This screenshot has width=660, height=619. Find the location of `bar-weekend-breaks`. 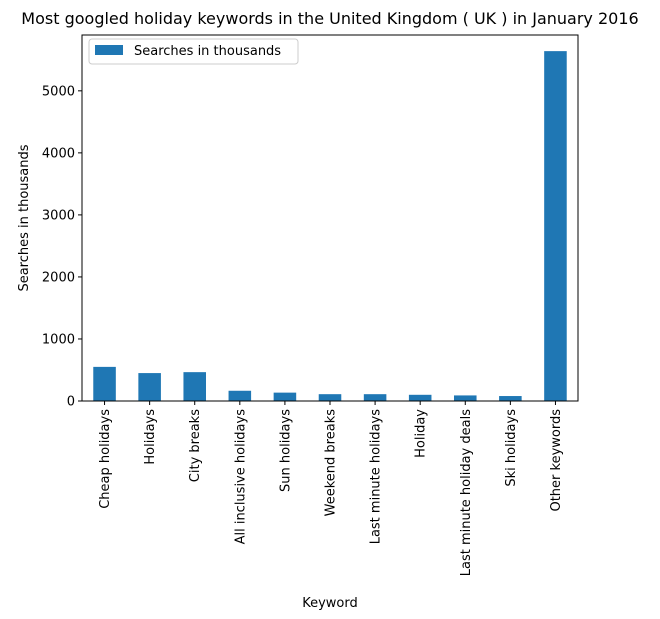

bar-weekend-breaks is located at coordinates (330, 397).